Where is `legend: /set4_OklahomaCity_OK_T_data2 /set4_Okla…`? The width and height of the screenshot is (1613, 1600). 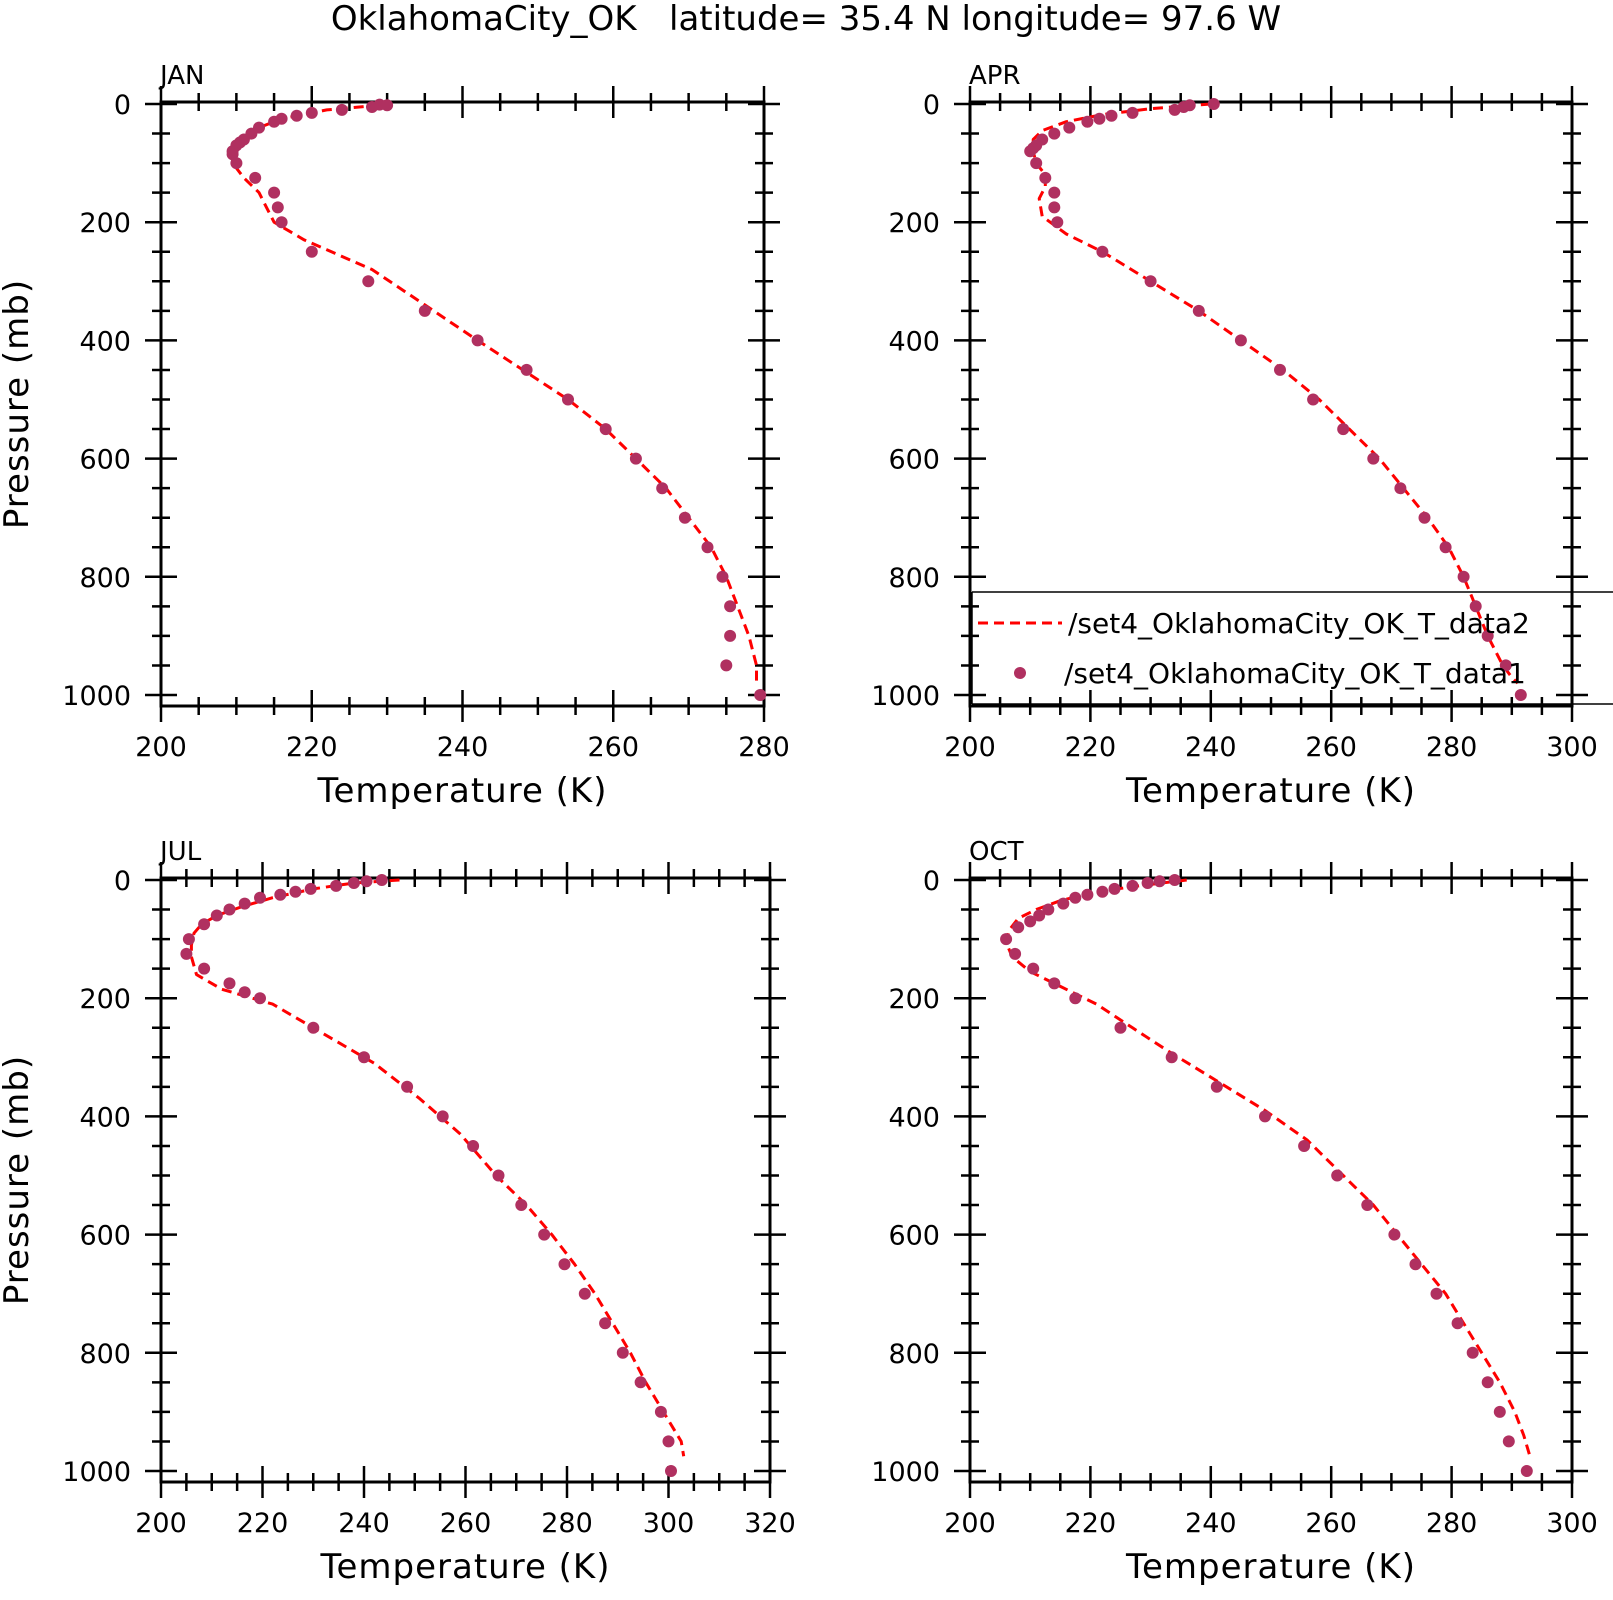
legend: /set4_OklahomaCity_OK_T_data2 /set4_Okla… is located at coordinates (1292, 648).